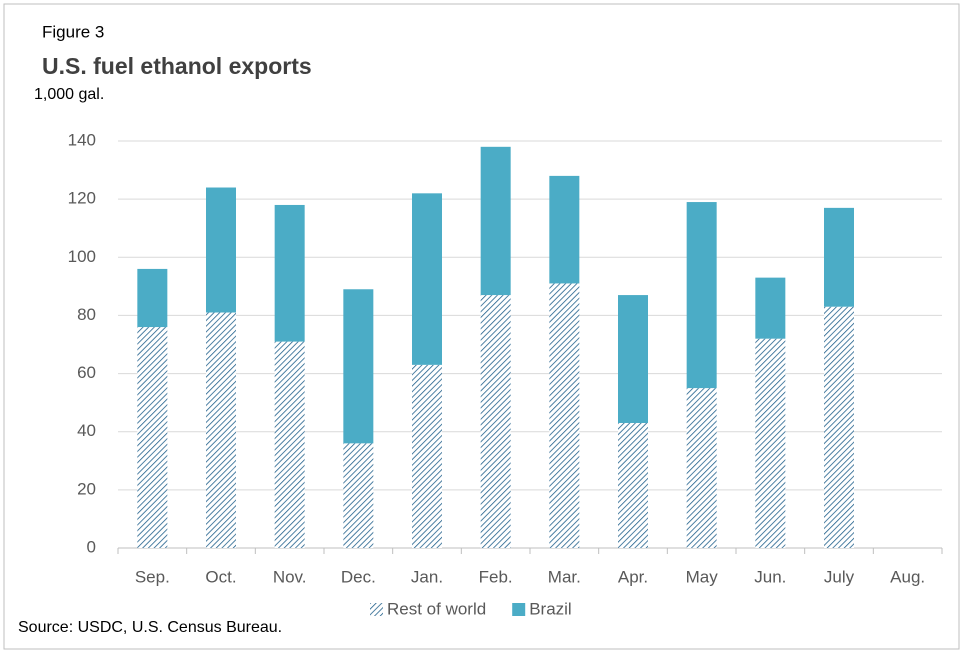 The image size is (964, 655). I want to click on y-tick-label: 140, so click(82, 139).